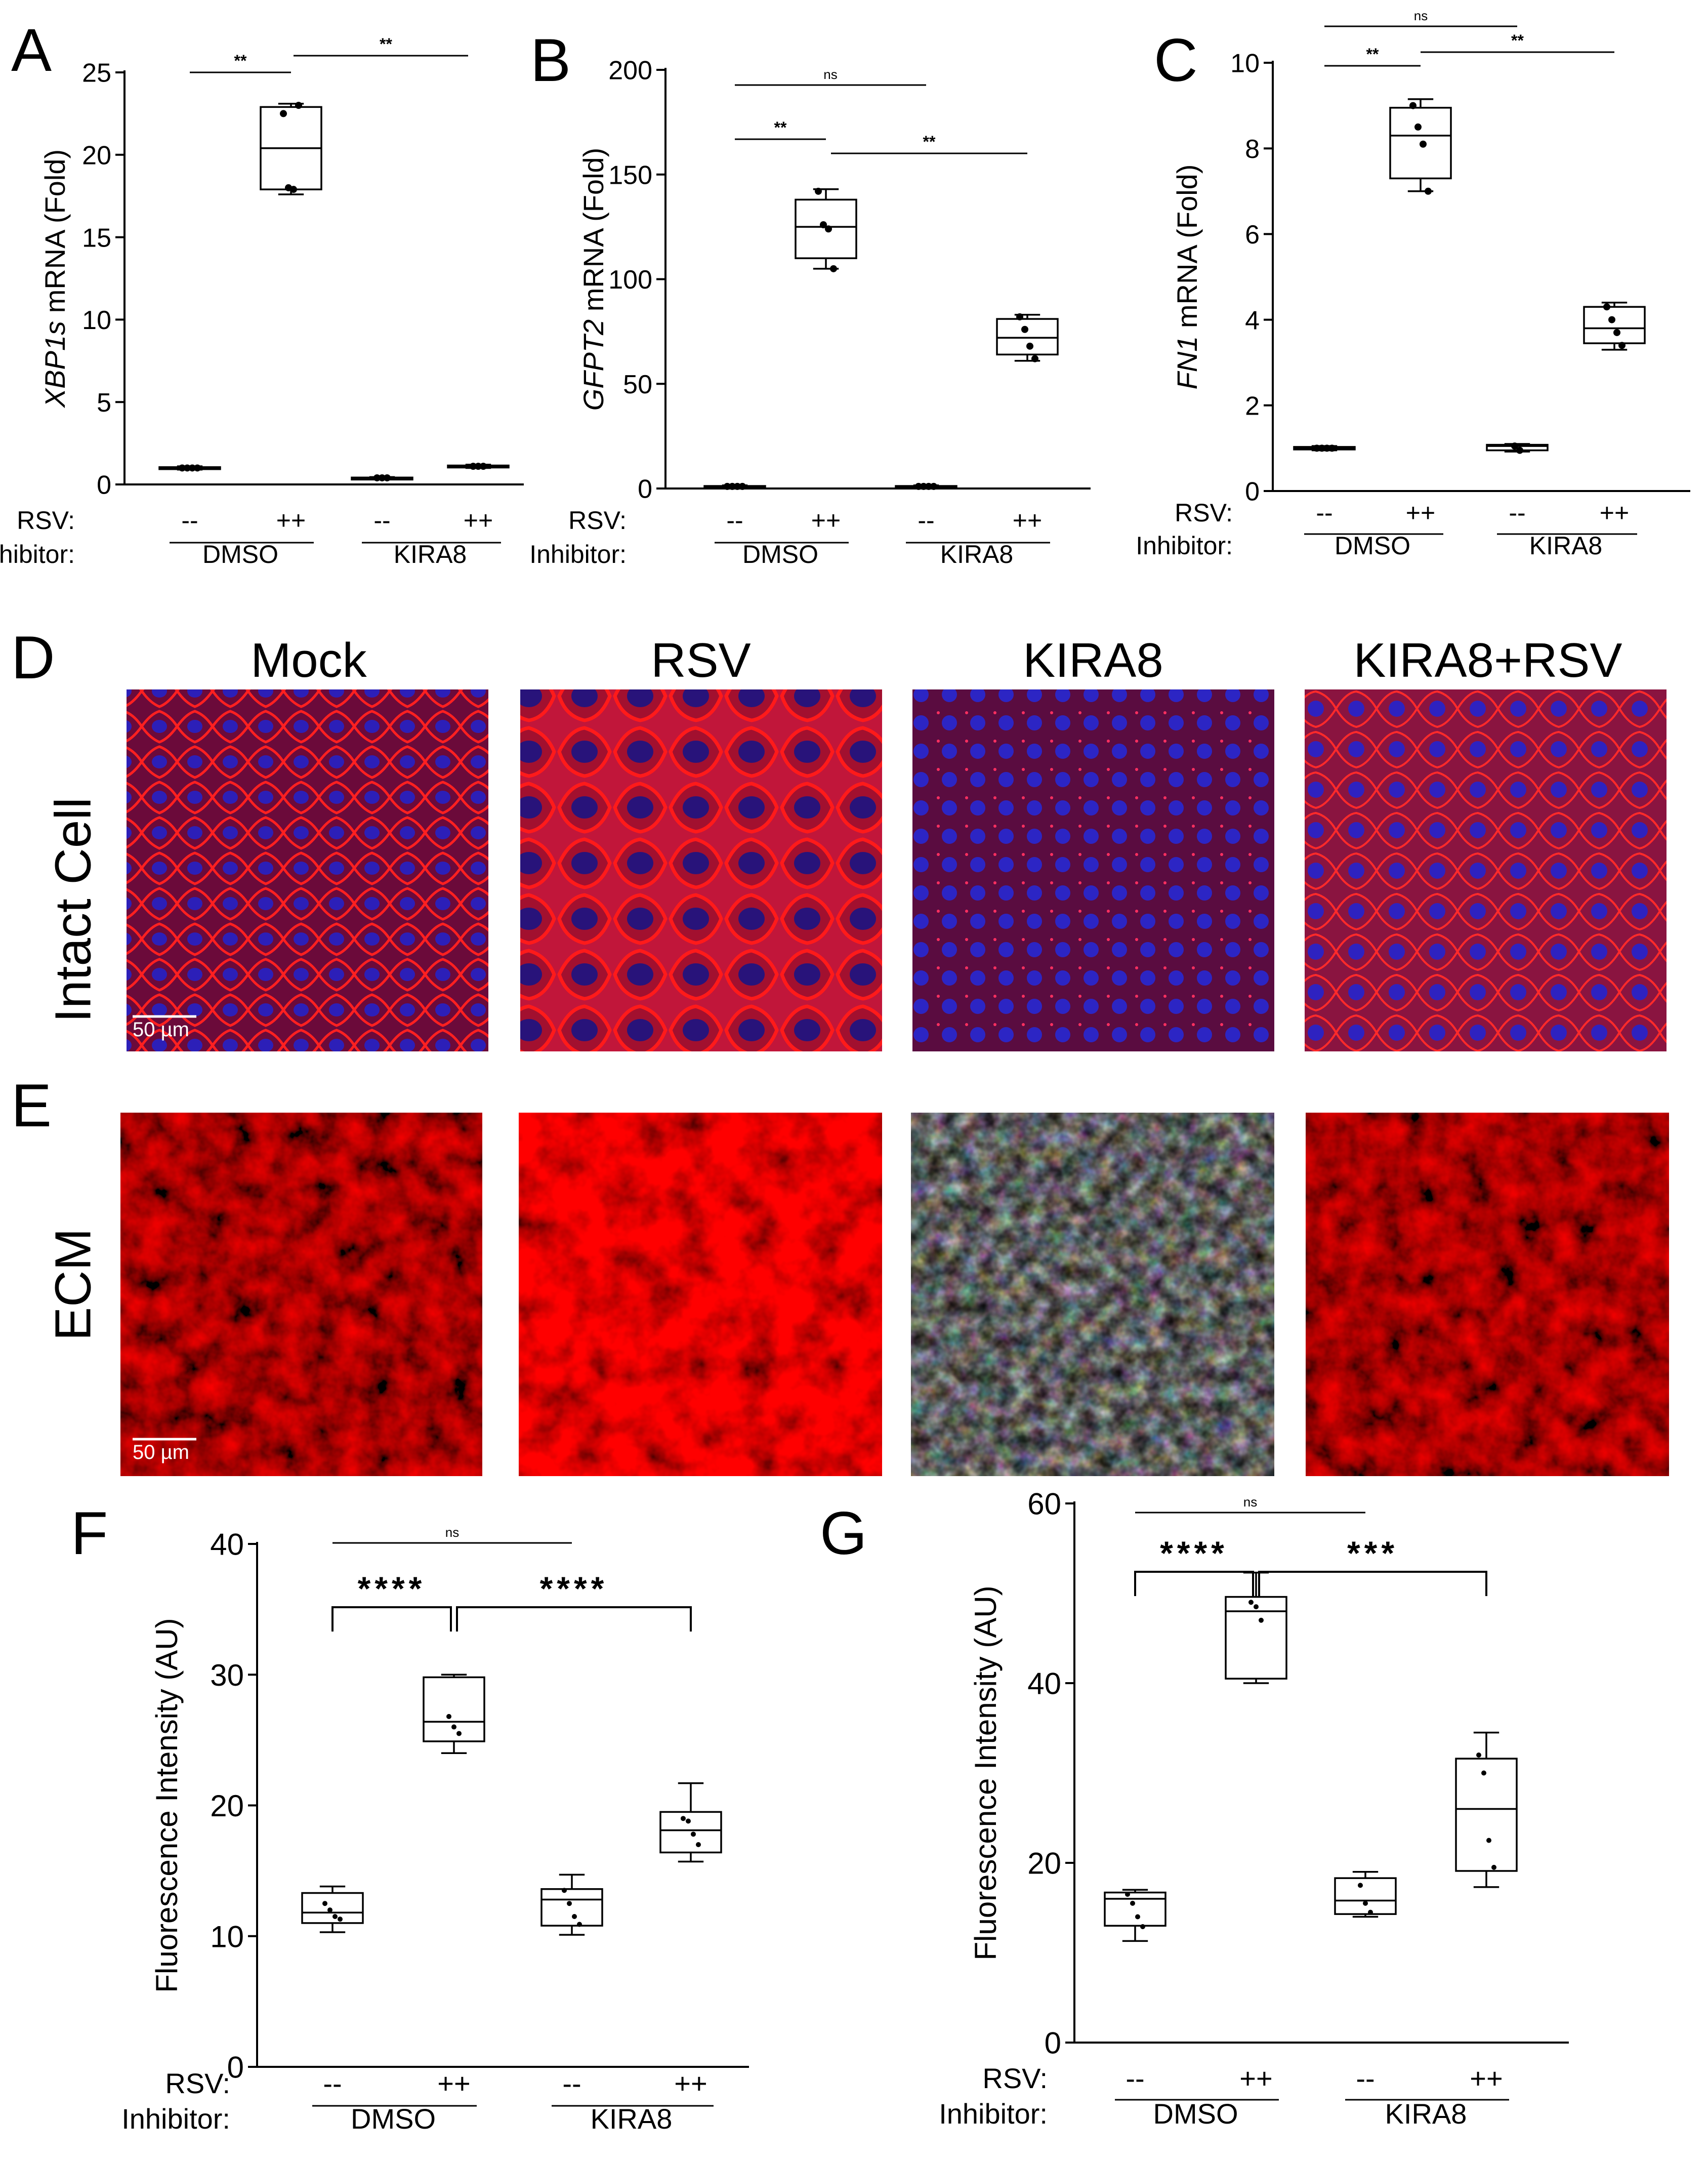 This screenshot has width=1708, height=2160. Describe the element at coordinates (452, 1534) in the screenshot. I see `significance-ns: ns` at that location.